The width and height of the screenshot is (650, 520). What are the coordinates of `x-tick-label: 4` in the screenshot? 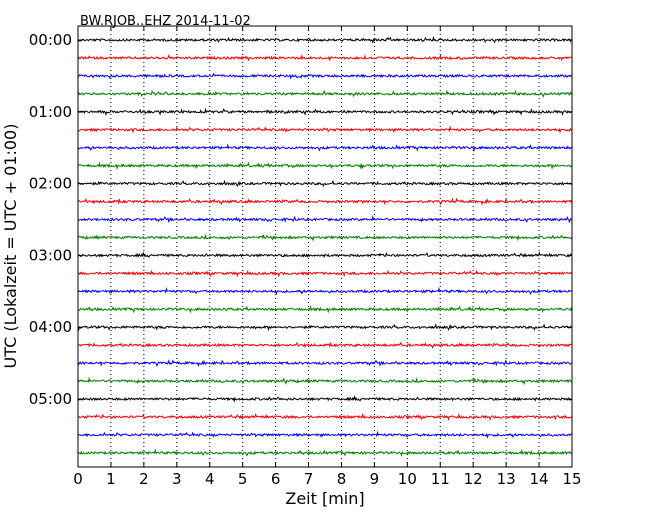 It's located at (210, 479).